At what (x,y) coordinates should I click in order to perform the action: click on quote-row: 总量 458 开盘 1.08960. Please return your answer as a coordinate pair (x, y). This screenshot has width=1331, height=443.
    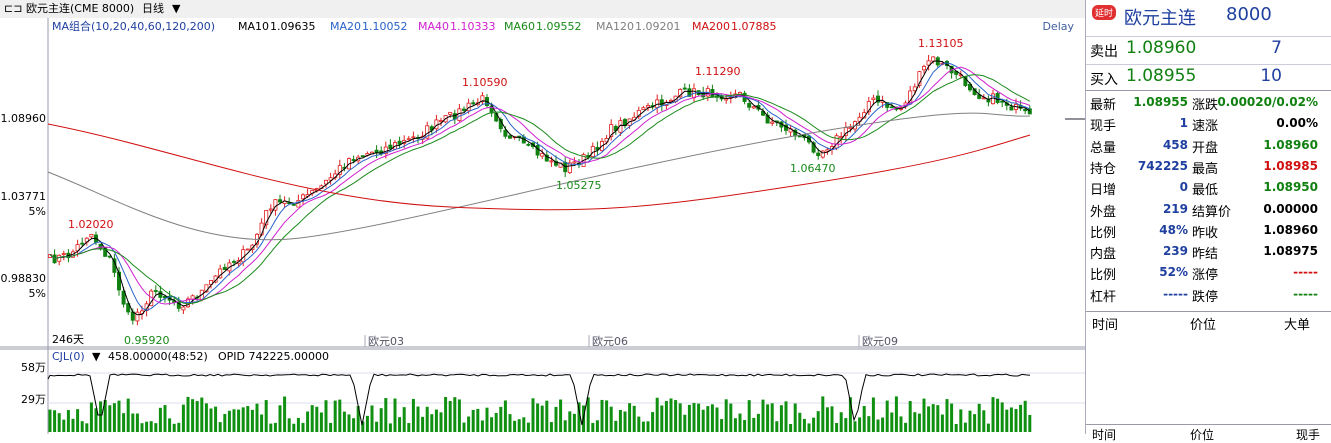
    Looking at the image, I should click on (1208, 145).